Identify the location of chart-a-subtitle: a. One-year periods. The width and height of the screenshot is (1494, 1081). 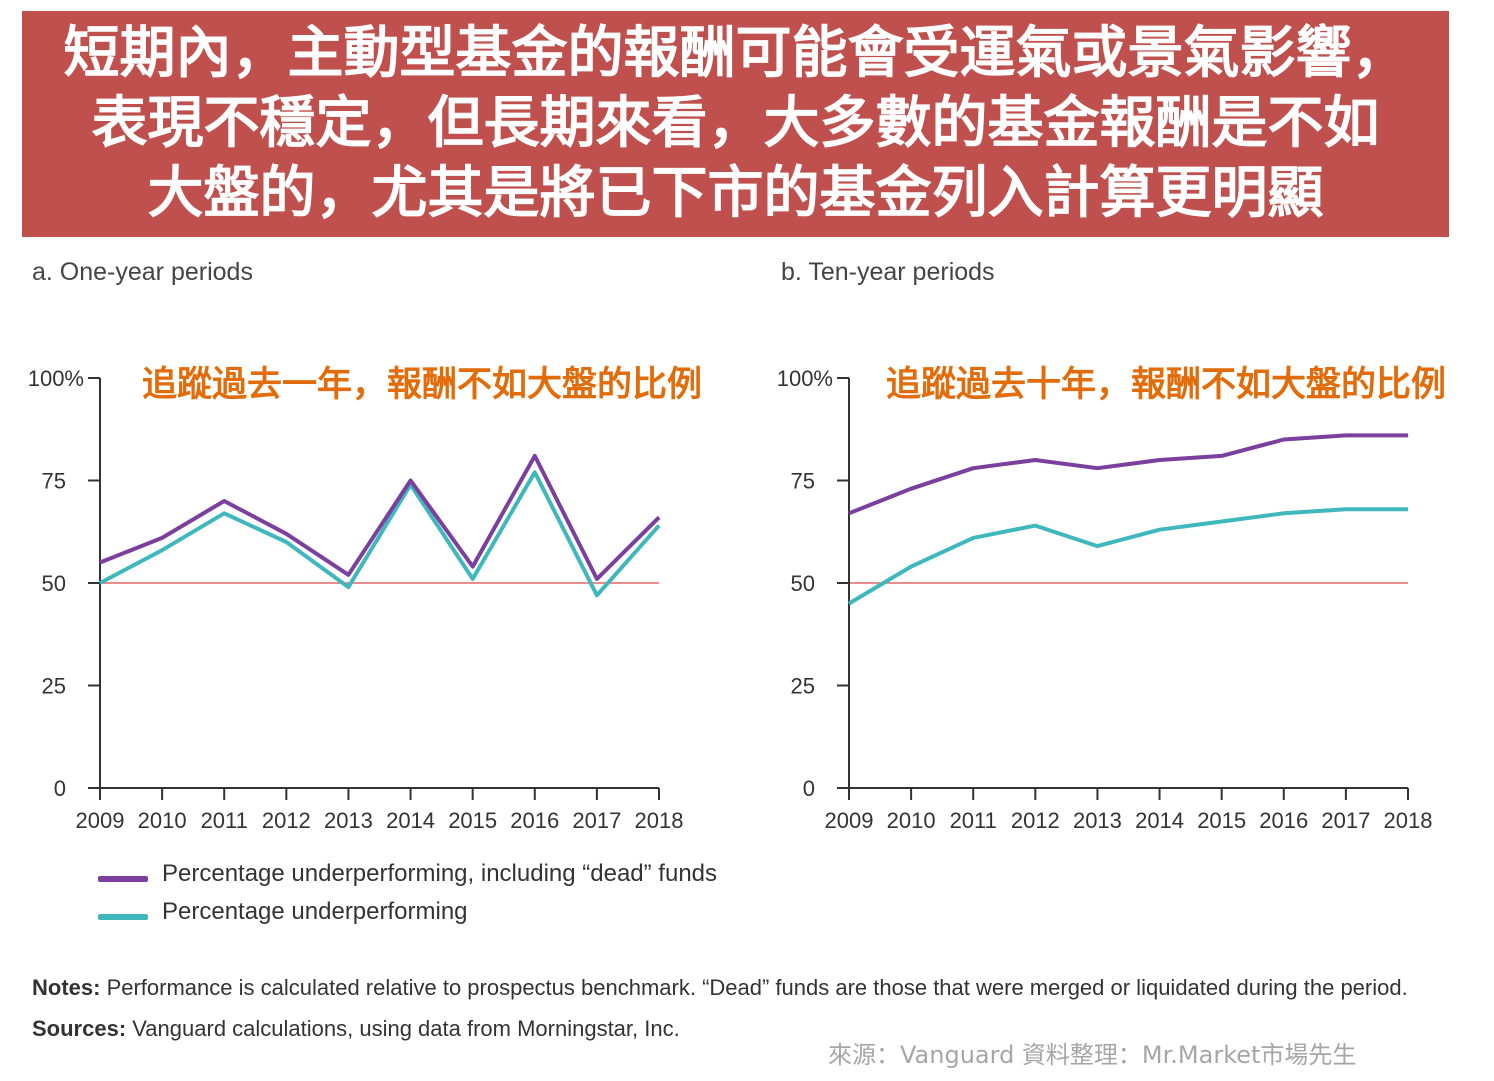
(142, 272).